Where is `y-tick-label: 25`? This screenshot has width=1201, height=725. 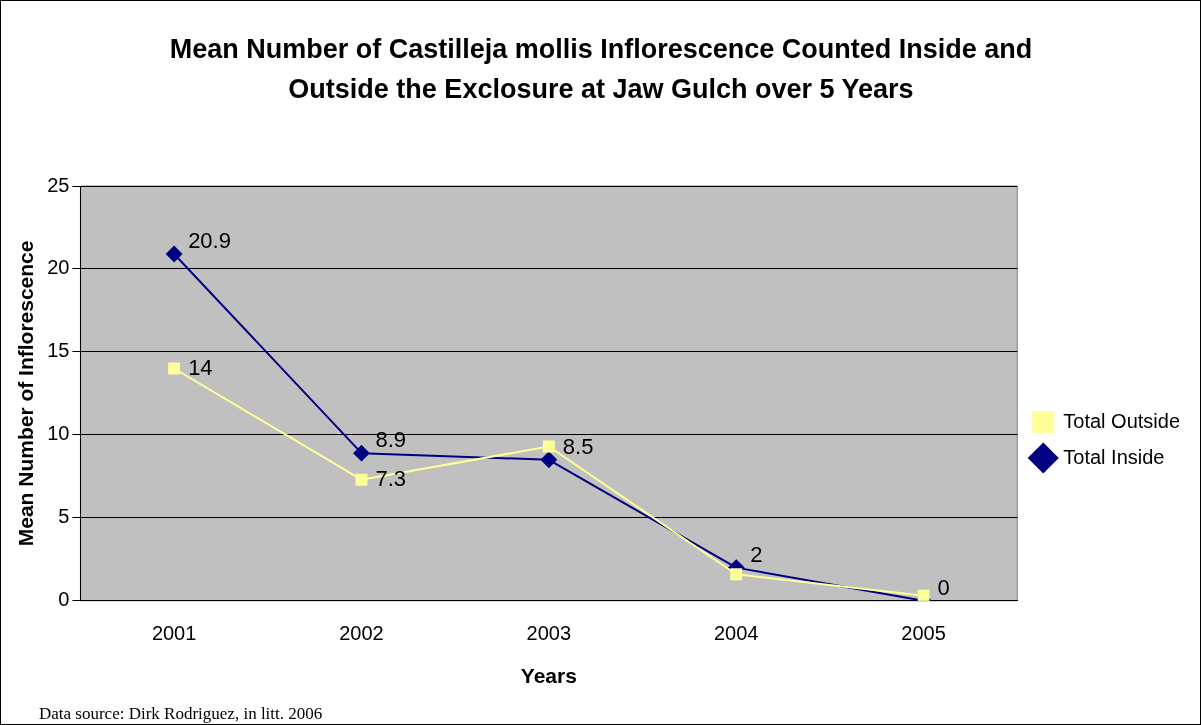 y-tick-label: 25 is located at coordinates (58, 184).